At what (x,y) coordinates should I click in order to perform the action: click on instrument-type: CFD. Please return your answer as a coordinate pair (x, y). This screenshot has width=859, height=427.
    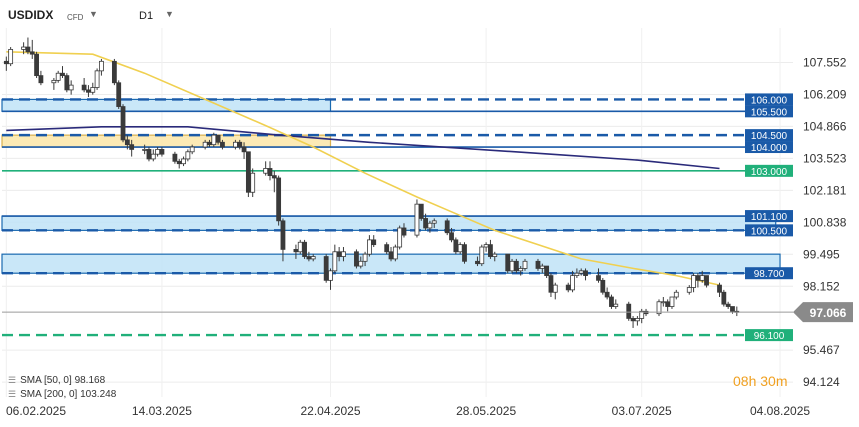
    Looking at the image, I should click on (75, 17).